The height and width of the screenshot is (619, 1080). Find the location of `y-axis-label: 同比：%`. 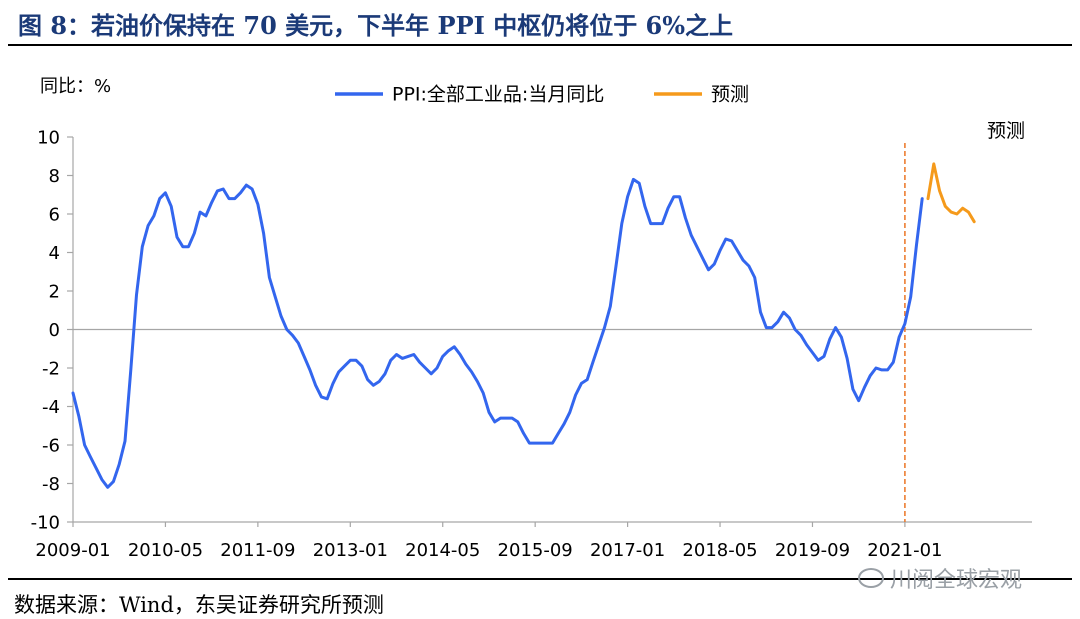

y-axis-label: 同比：% is located at coordinates (75, 86).